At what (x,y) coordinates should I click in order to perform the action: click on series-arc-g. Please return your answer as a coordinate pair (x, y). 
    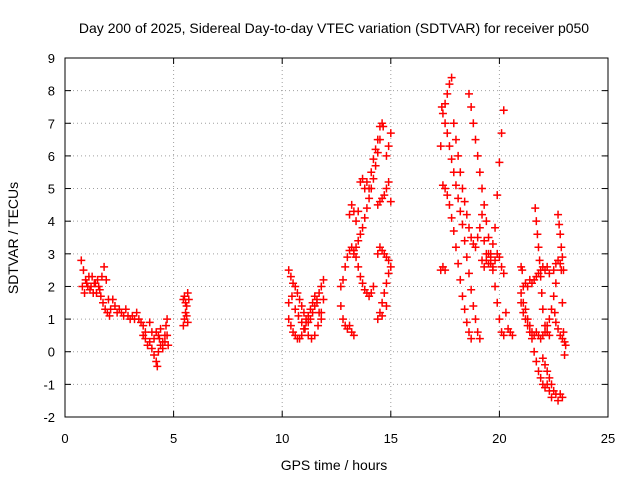
    Looking at the image, I should click on (185, 319).